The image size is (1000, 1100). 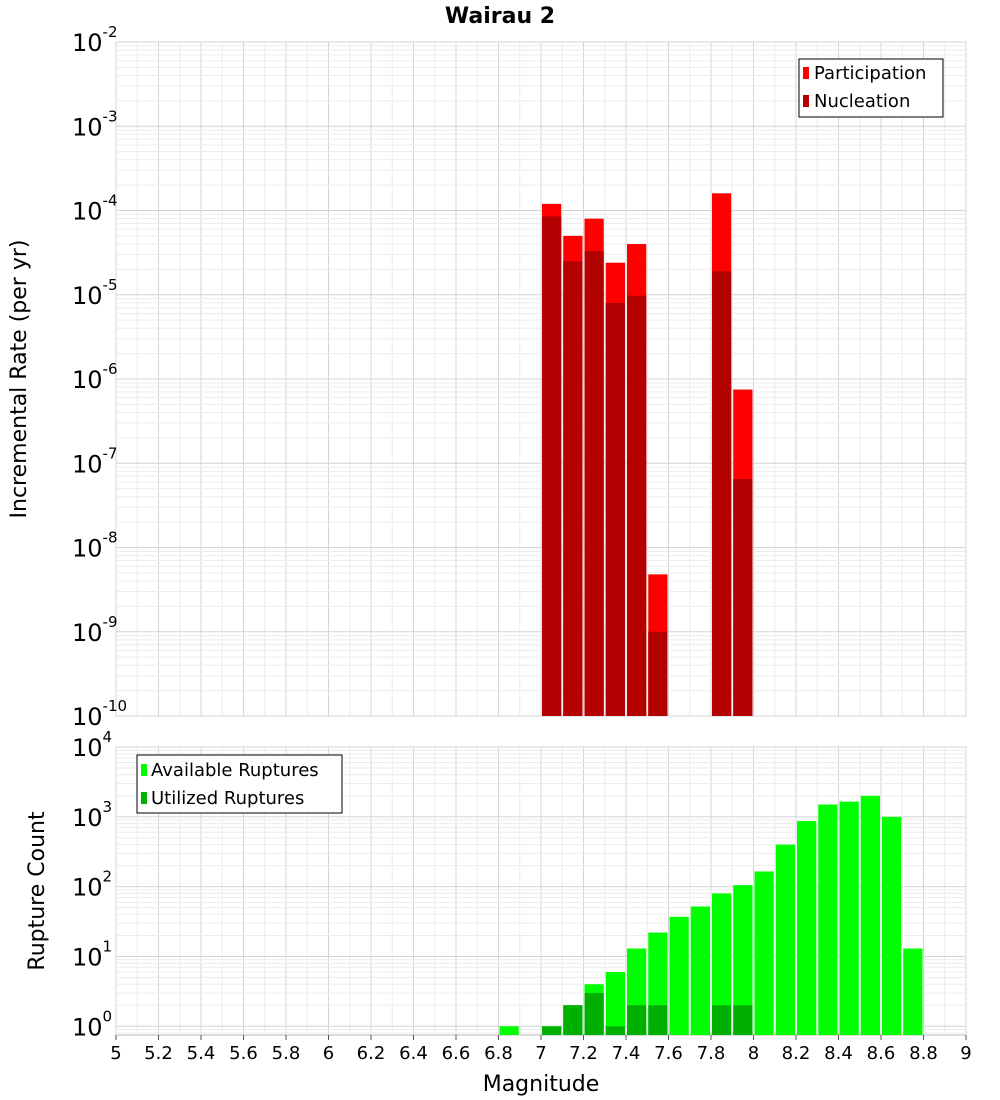 What do you see at coordinates (19, 379) in the screenshot?
I see `rate-y-axis-label: Incremental Rate (per yr)` at bounding box center [19, 379].